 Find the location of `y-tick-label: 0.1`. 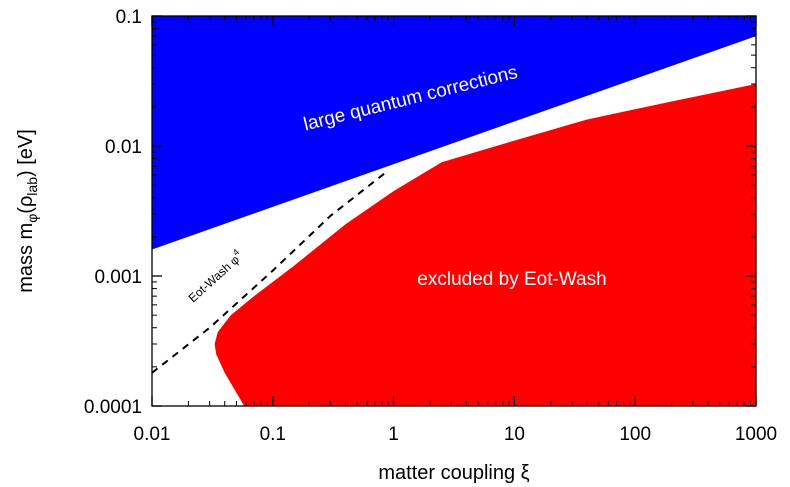

y-tick-label: 0.1 is located at coordinates (129, 17).